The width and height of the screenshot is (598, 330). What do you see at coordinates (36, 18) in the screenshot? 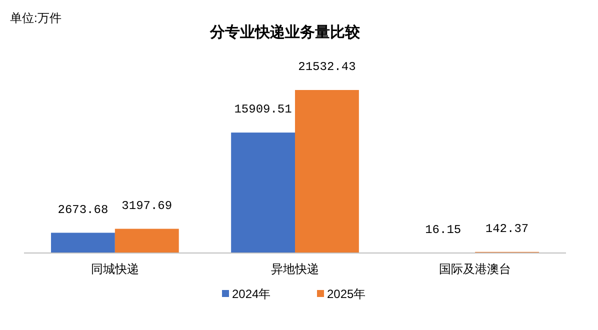
I see `text: 单位:万件` at bounding box center [36, 18].